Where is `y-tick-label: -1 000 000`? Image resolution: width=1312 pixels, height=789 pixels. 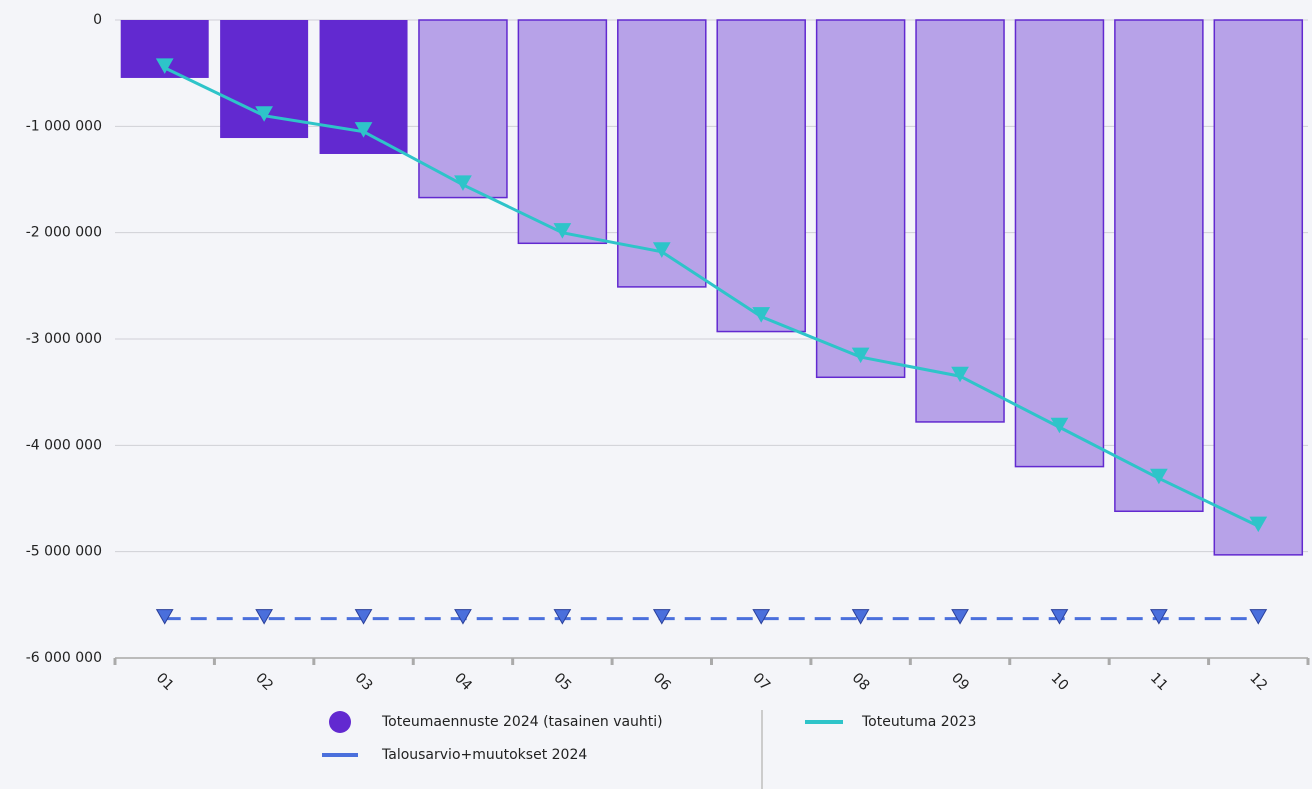 y-tick-label: -1 000 000 is located at coordinates (64, 126).